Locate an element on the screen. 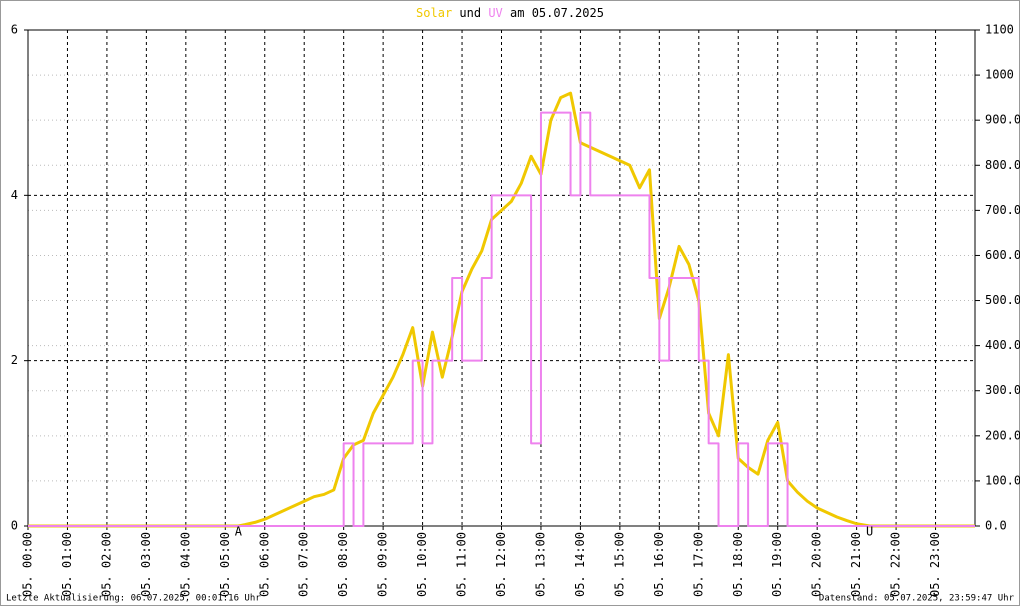 The image size is (1020, 606). x-tick-label: 05. 16:00 is located at coordinates (659, 564).